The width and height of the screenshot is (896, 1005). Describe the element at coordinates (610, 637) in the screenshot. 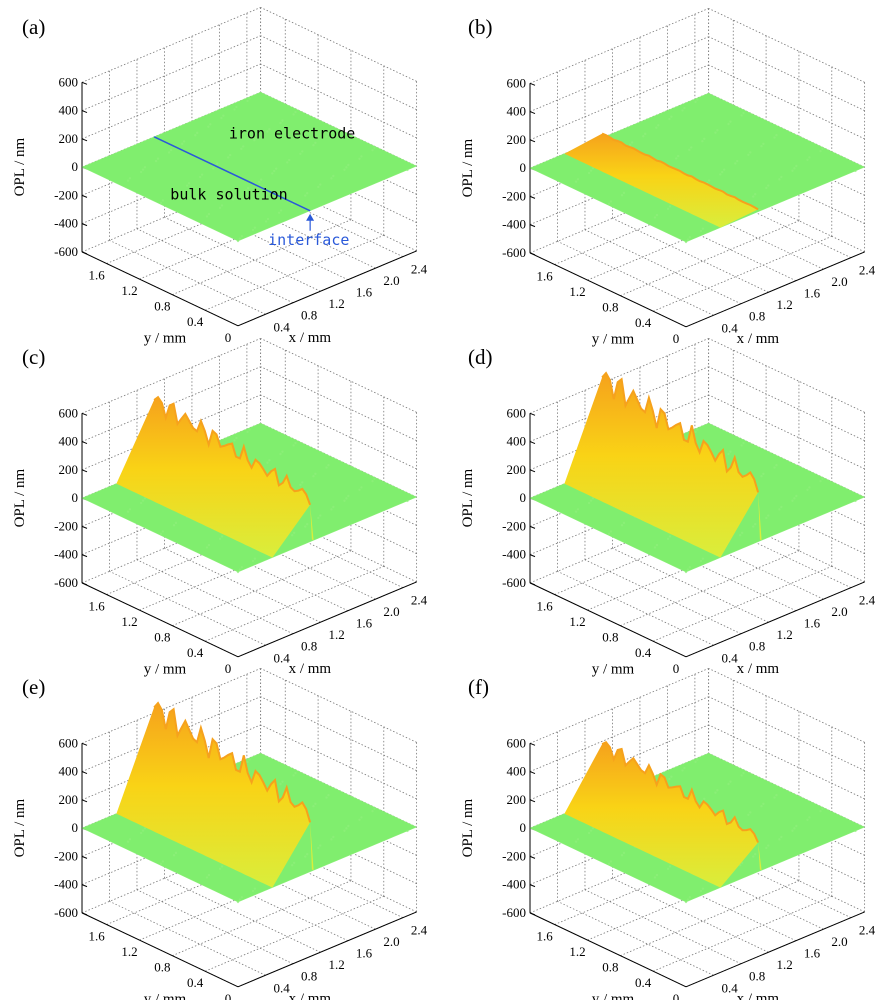

I see `y-tick-label: 0.8` at that location.